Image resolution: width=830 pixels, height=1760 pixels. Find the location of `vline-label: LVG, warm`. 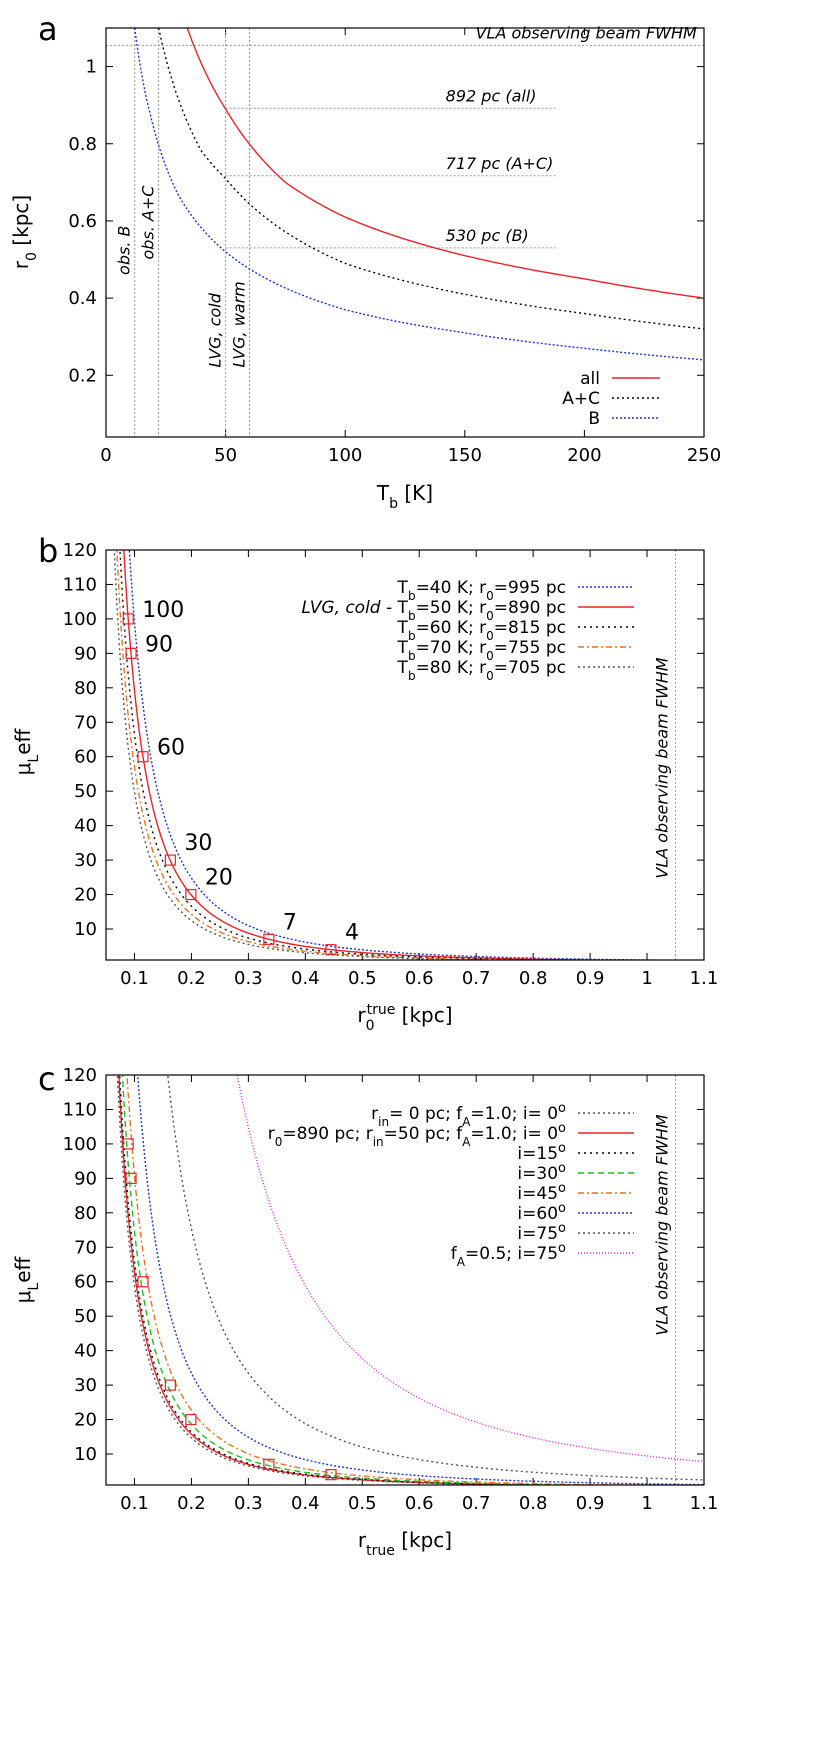

vline-label: LVG, warm is located at coordinates (239, 324).